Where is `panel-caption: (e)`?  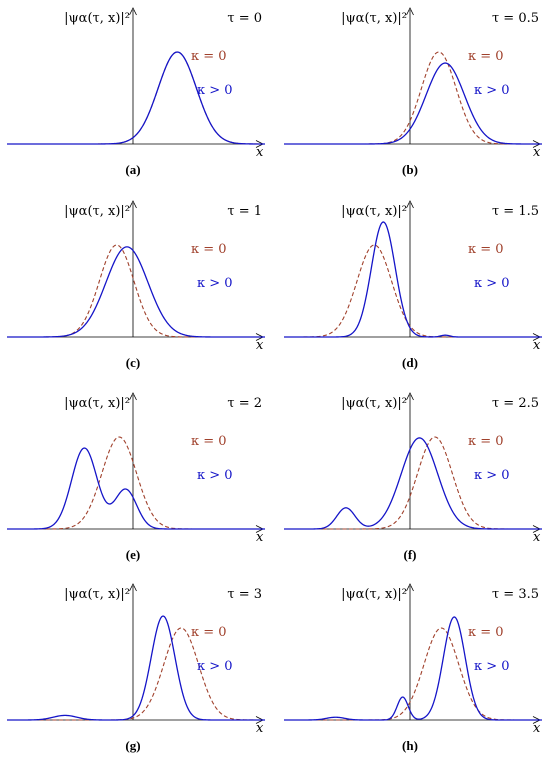 panel-caption: (e) is located at coordinates (133, 554).